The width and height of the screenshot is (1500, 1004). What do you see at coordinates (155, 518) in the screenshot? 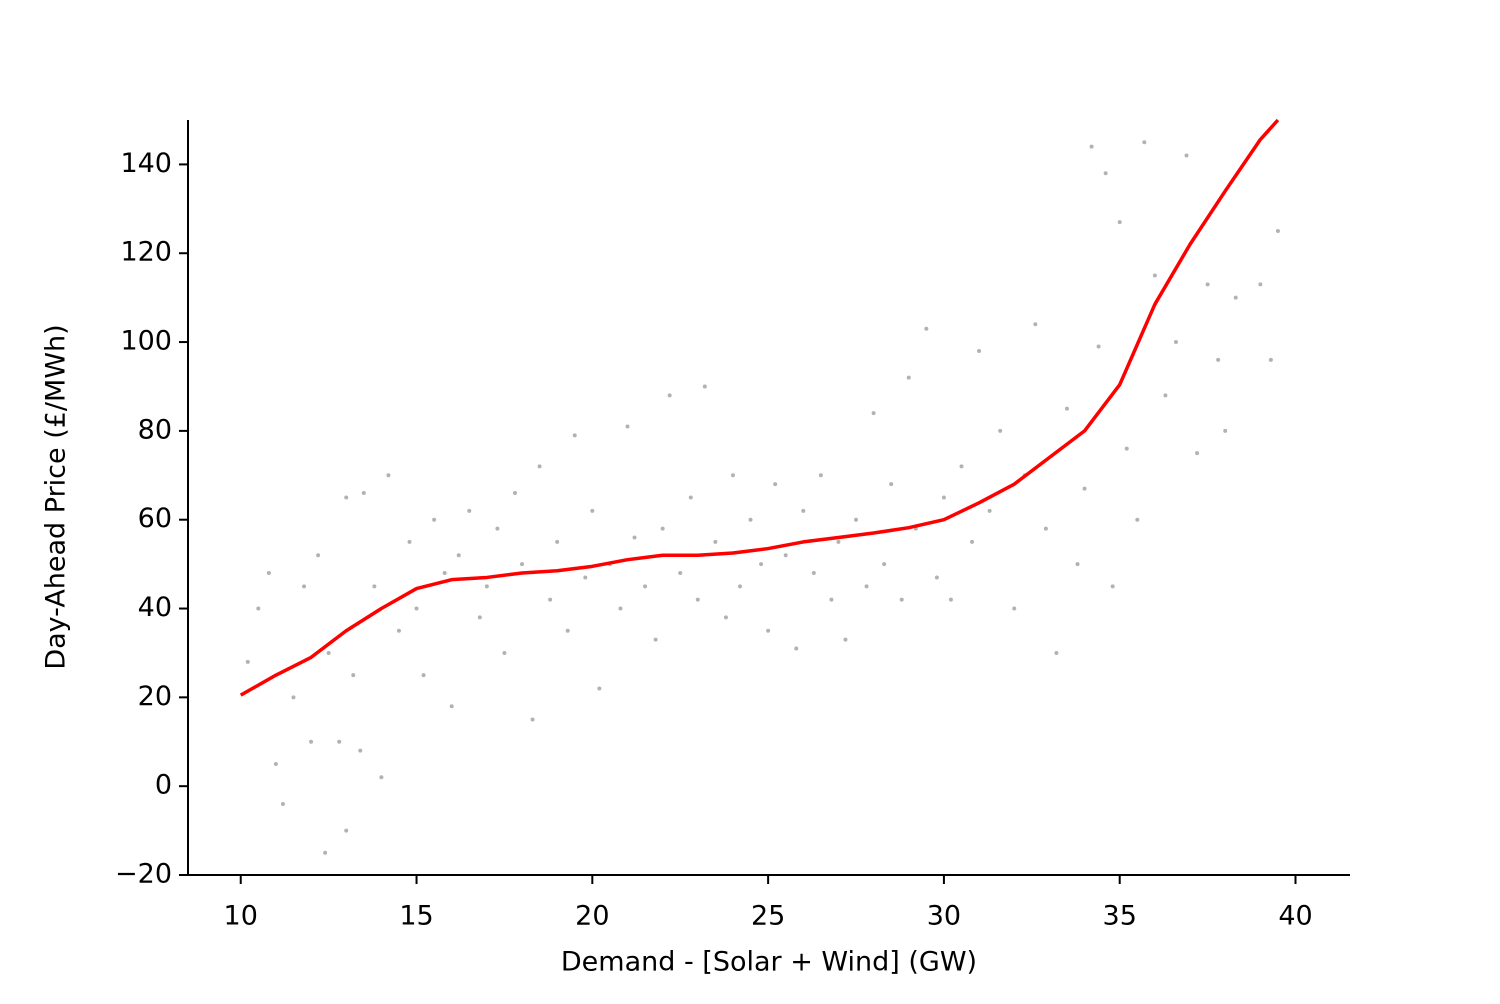
I see `y-tick-label: 60` at bounding box center [155, 518].